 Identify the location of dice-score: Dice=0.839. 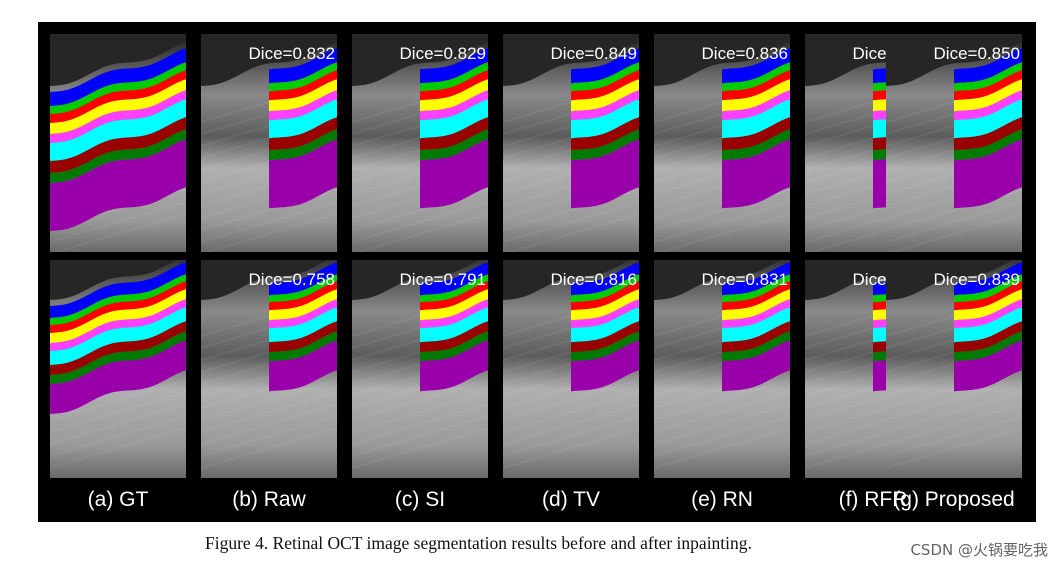
(976, 279).